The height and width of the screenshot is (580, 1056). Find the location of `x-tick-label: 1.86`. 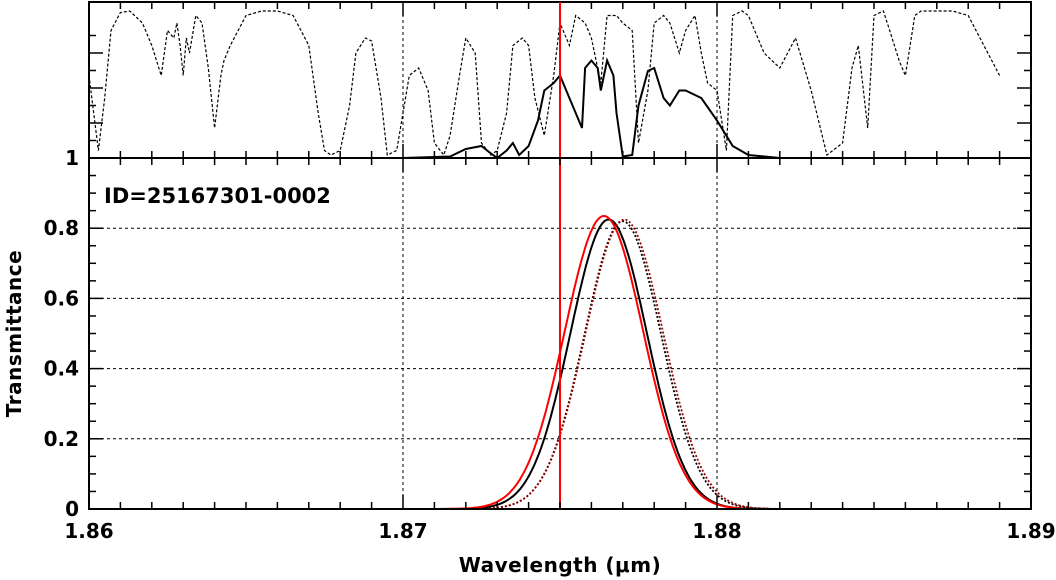

x-tick-label: 1.86 is located at coordinates (88, 531).